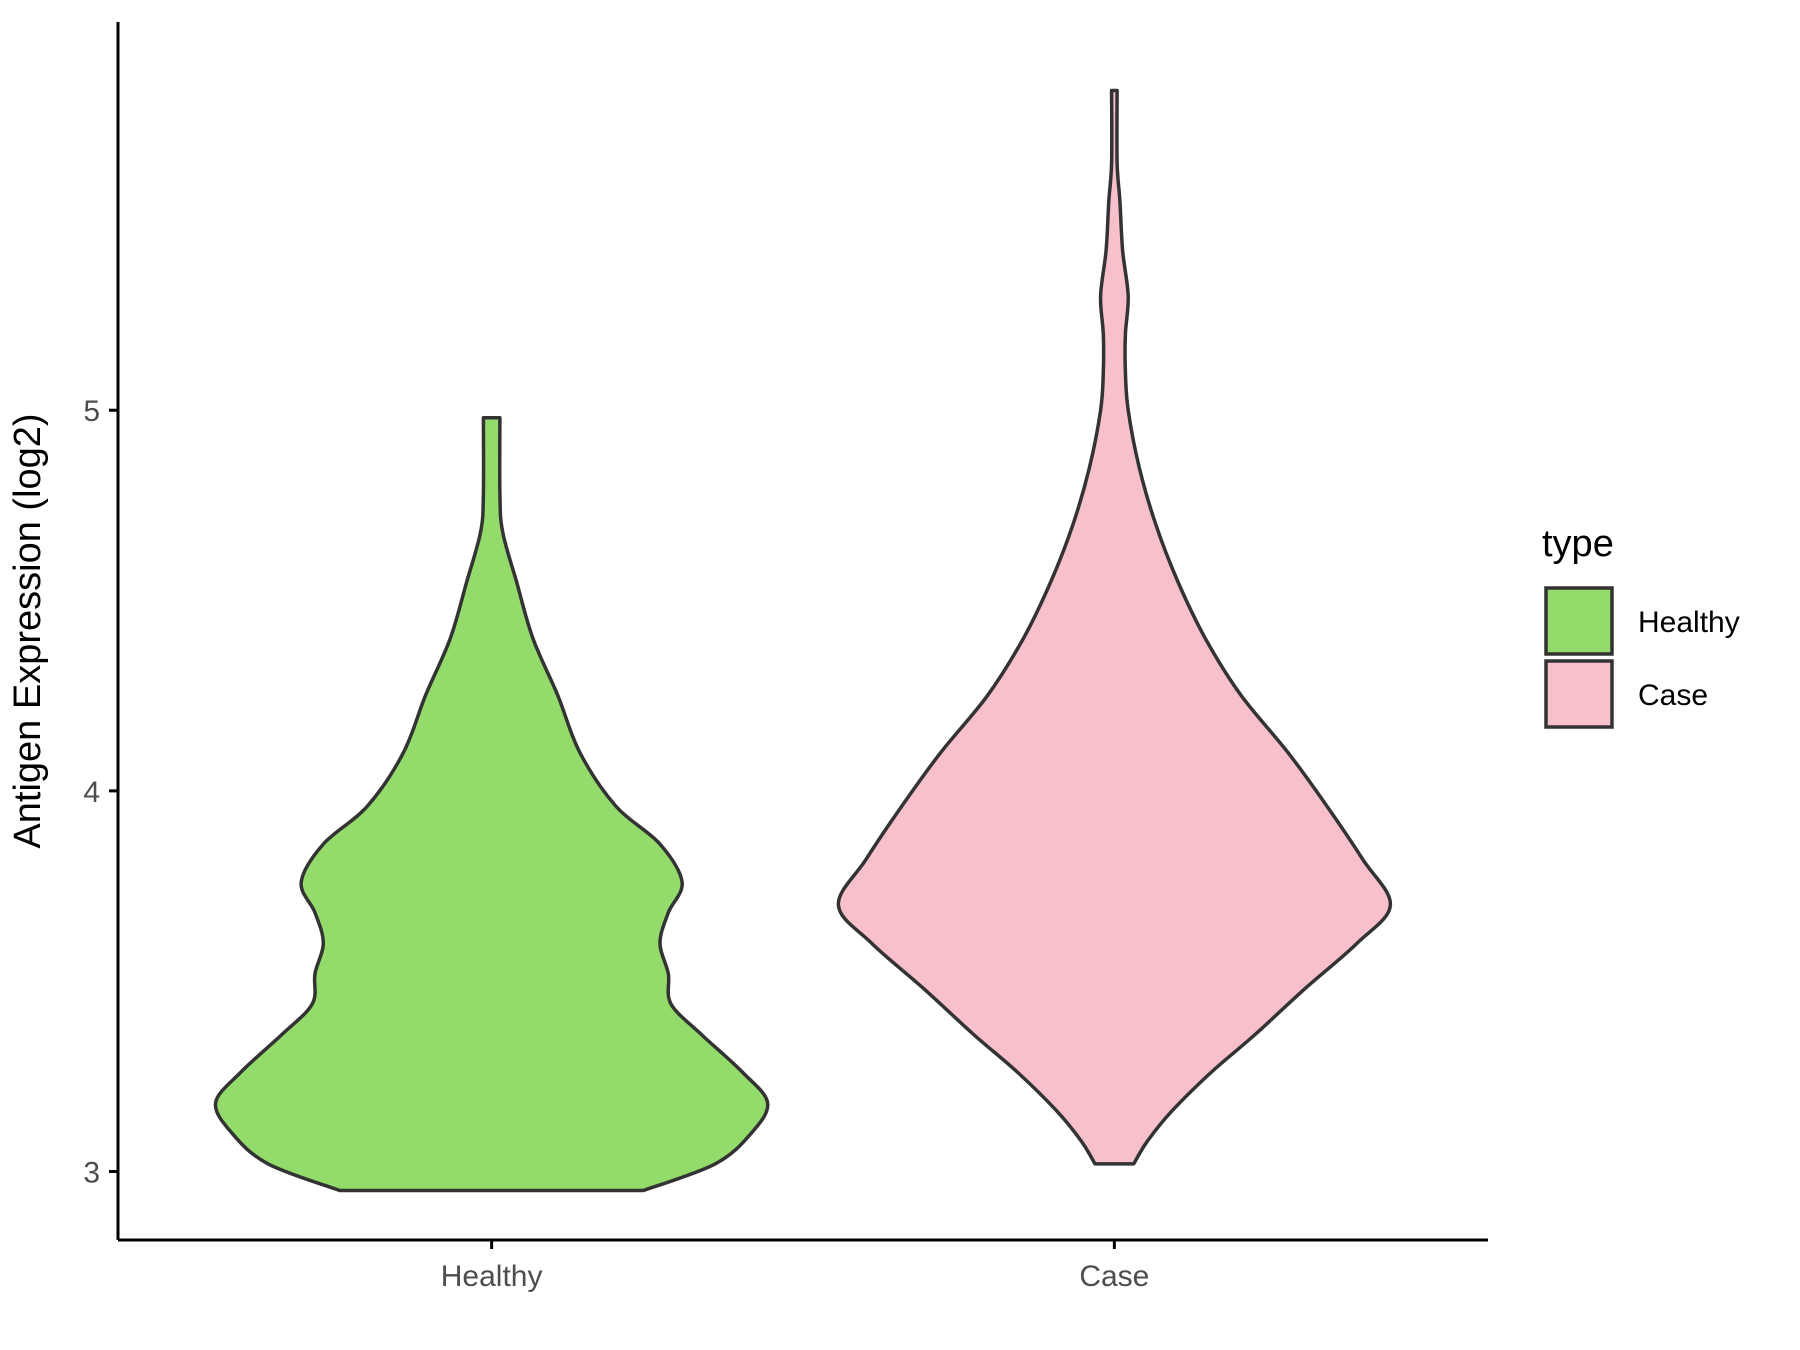  I want to click on x-ticks: Healthy Case, so click(795, 1266).